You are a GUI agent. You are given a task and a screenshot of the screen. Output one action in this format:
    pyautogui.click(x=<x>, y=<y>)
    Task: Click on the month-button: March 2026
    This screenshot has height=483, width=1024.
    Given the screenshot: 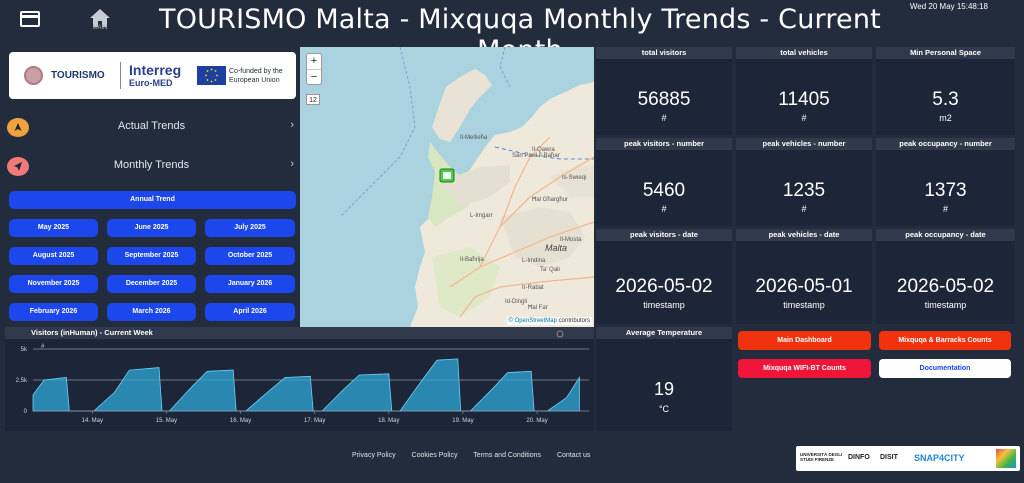 What is the action you would take?
    pyautogui.click(x=151, y=312)
    